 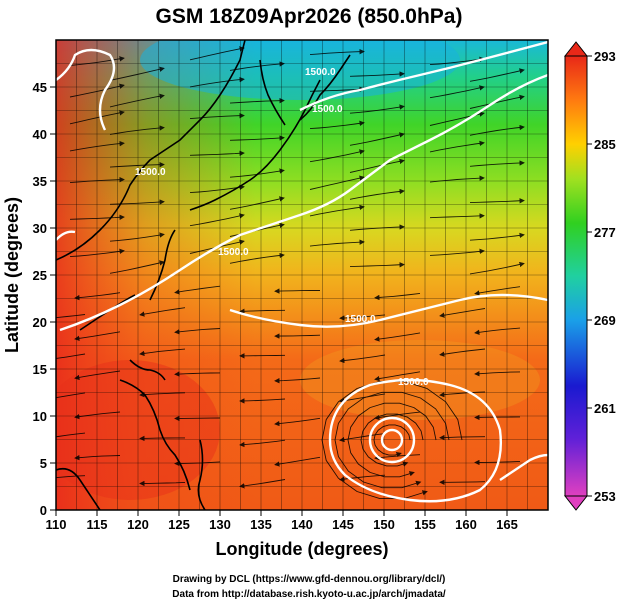 I want to click on colorbar-bottom-cap, so click(x=576, y=503).